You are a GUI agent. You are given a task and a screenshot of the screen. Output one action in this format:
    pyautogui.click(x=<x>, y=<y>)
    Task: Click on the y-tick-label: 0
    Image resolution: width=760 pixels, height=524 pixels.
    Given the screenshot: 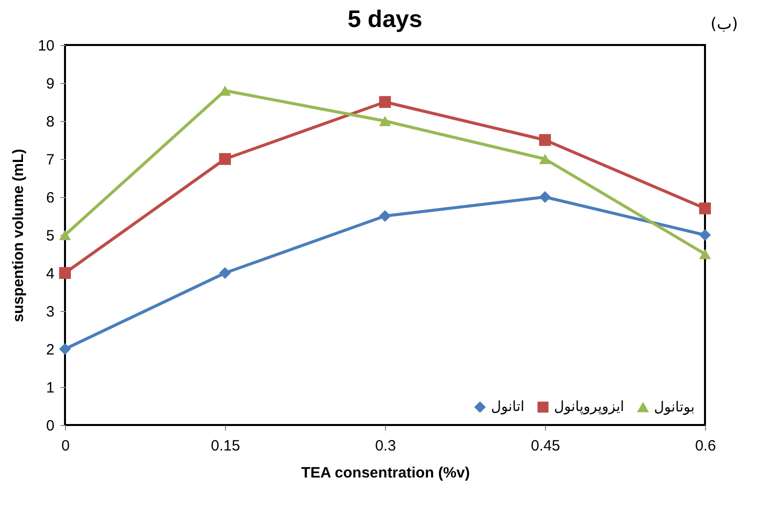 What is the action you would take?
    pyautogui.click(x=50, y=426)
    